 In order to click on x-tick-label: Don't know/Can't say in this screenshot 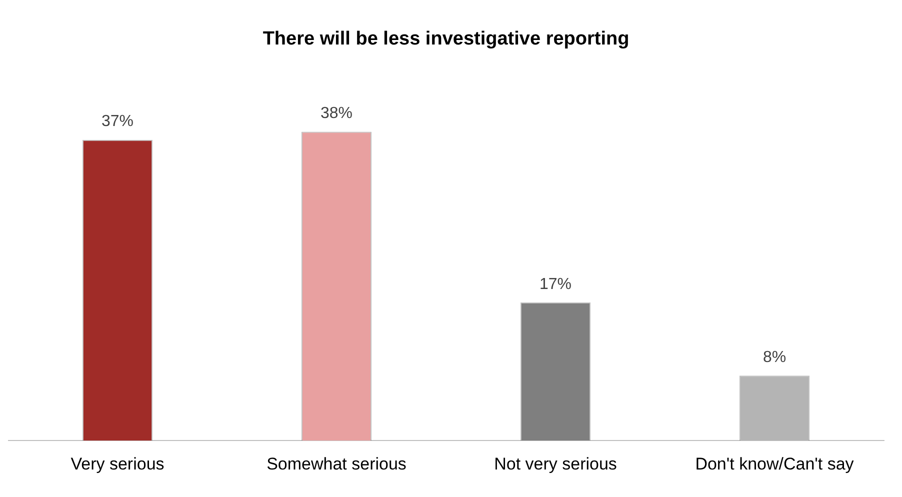, I will do `click(774, 464)`.